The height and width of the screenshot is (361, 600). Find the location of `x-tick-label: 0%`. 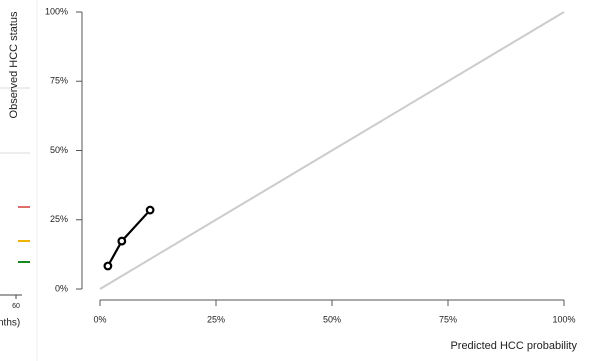

x-tick-label: 0% is located at coordinates (99, 319).